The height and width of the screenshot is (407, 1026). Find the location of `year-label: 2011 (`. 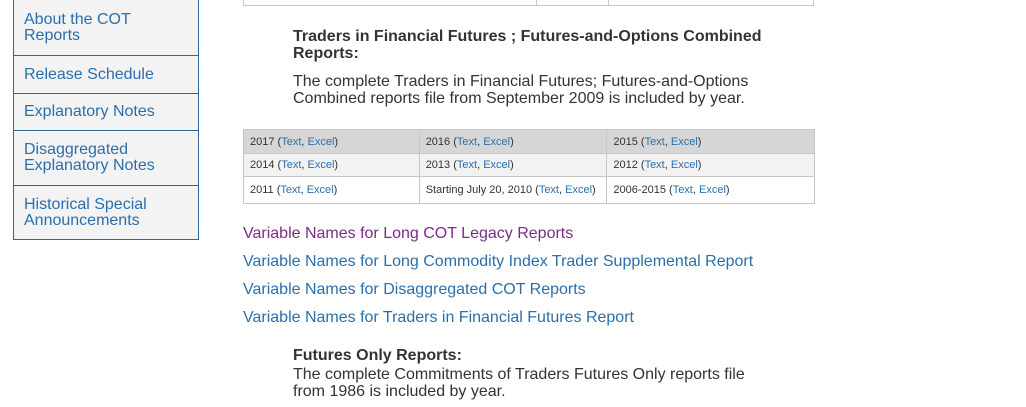

year-label: 2011 ( is located at coordinates (265, 190).